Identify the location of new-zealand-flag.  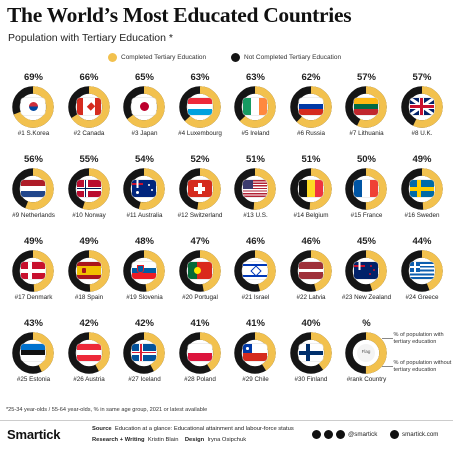
(366, 270).